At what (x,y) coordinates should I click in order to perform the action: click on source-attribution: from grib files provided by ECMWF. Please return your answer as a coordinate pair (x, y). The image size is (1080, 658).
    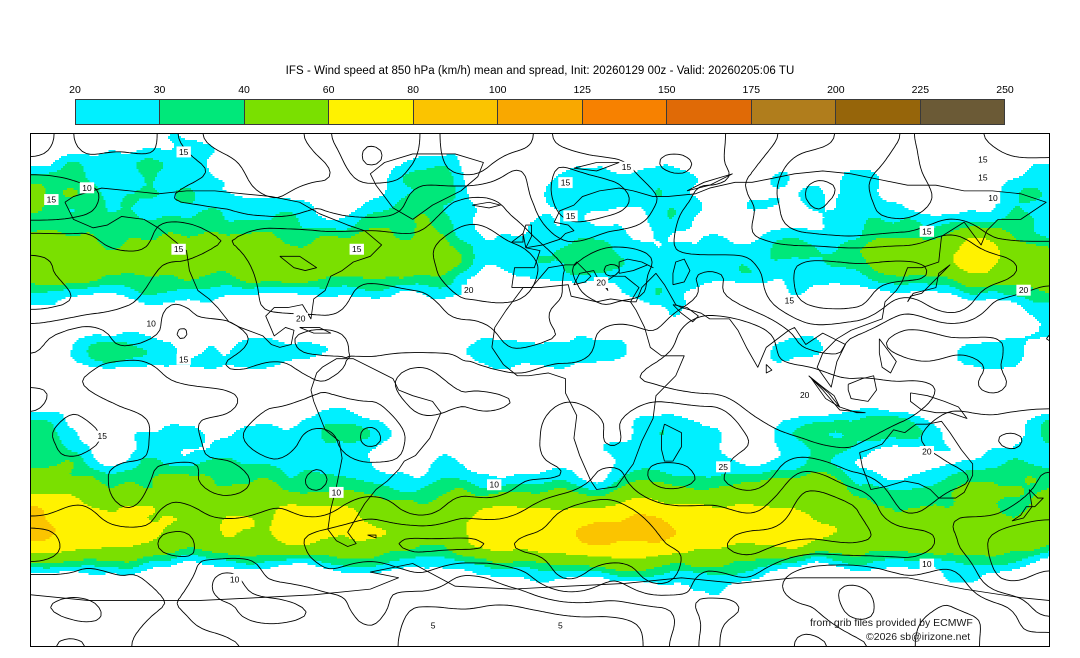
    Looking at the image, I should click on (891, 623).